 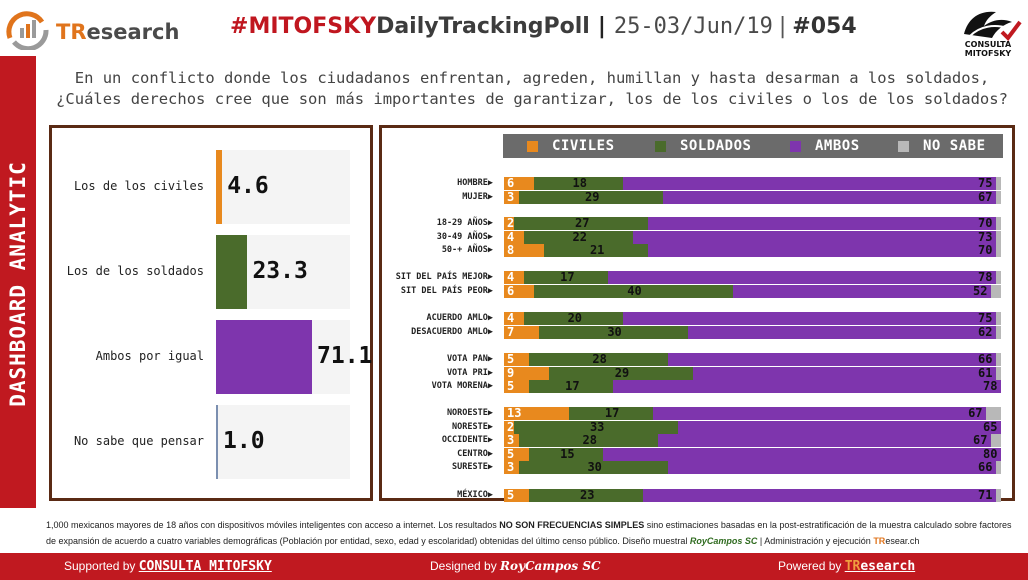 What do you see at coordinates (660, 146) in the screenshot?
I see `legend-swatch-soldados` at bounding box center [660, 146].